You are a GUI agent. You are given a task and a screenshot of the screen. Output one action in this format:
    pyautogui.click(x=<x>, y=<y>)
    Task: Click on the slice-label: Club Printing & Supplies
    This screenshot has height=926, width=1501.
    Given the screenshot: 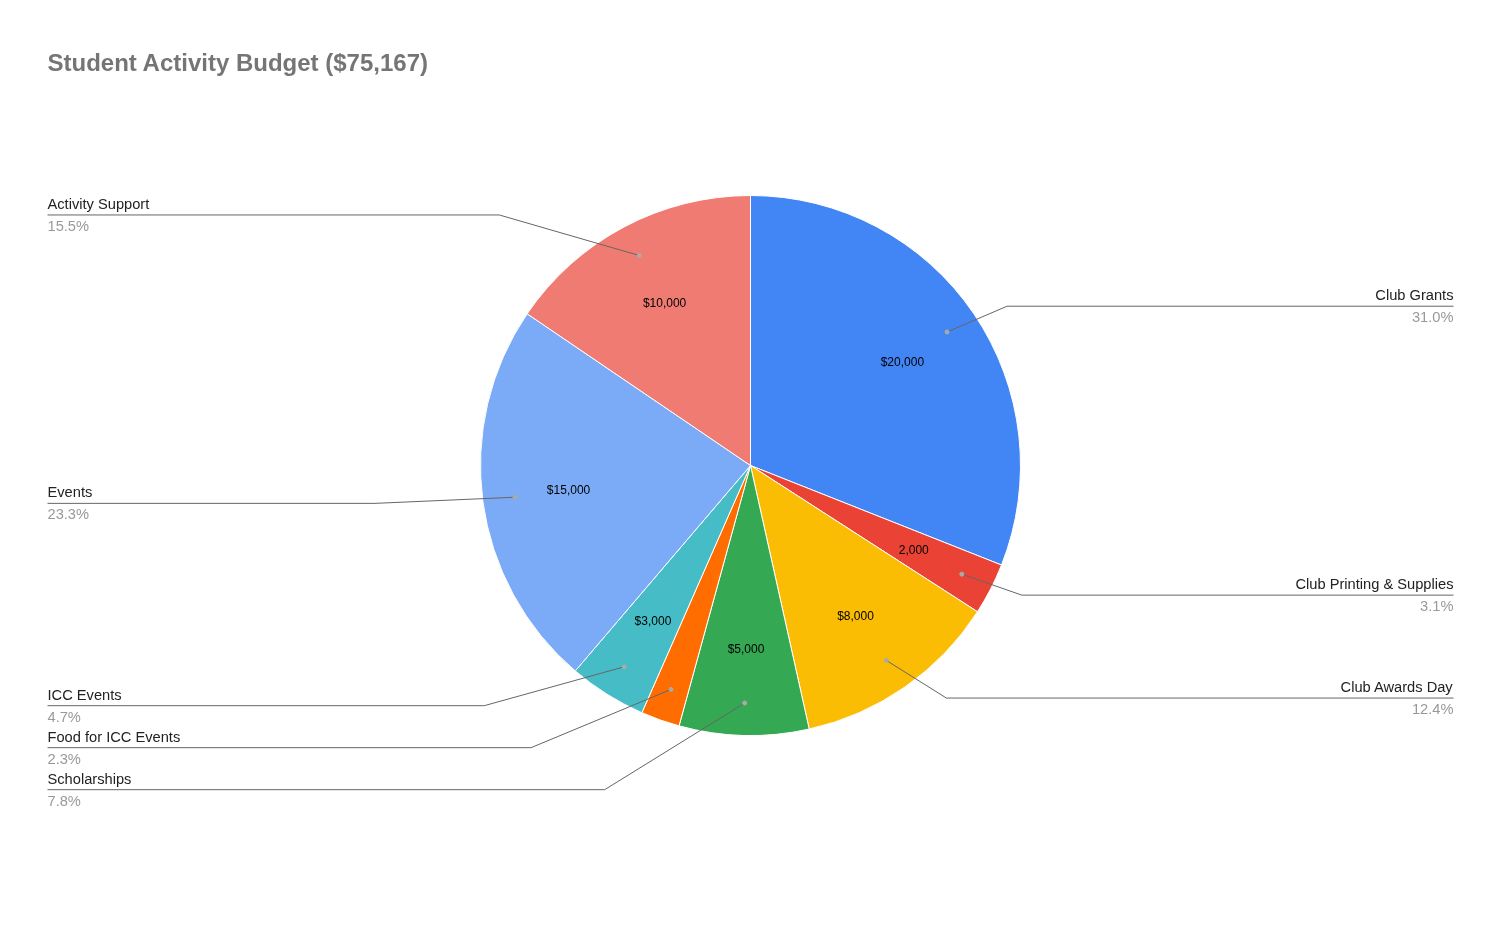 What is the action you would take?
    pyautogui.click(x=1374, y=584)
    